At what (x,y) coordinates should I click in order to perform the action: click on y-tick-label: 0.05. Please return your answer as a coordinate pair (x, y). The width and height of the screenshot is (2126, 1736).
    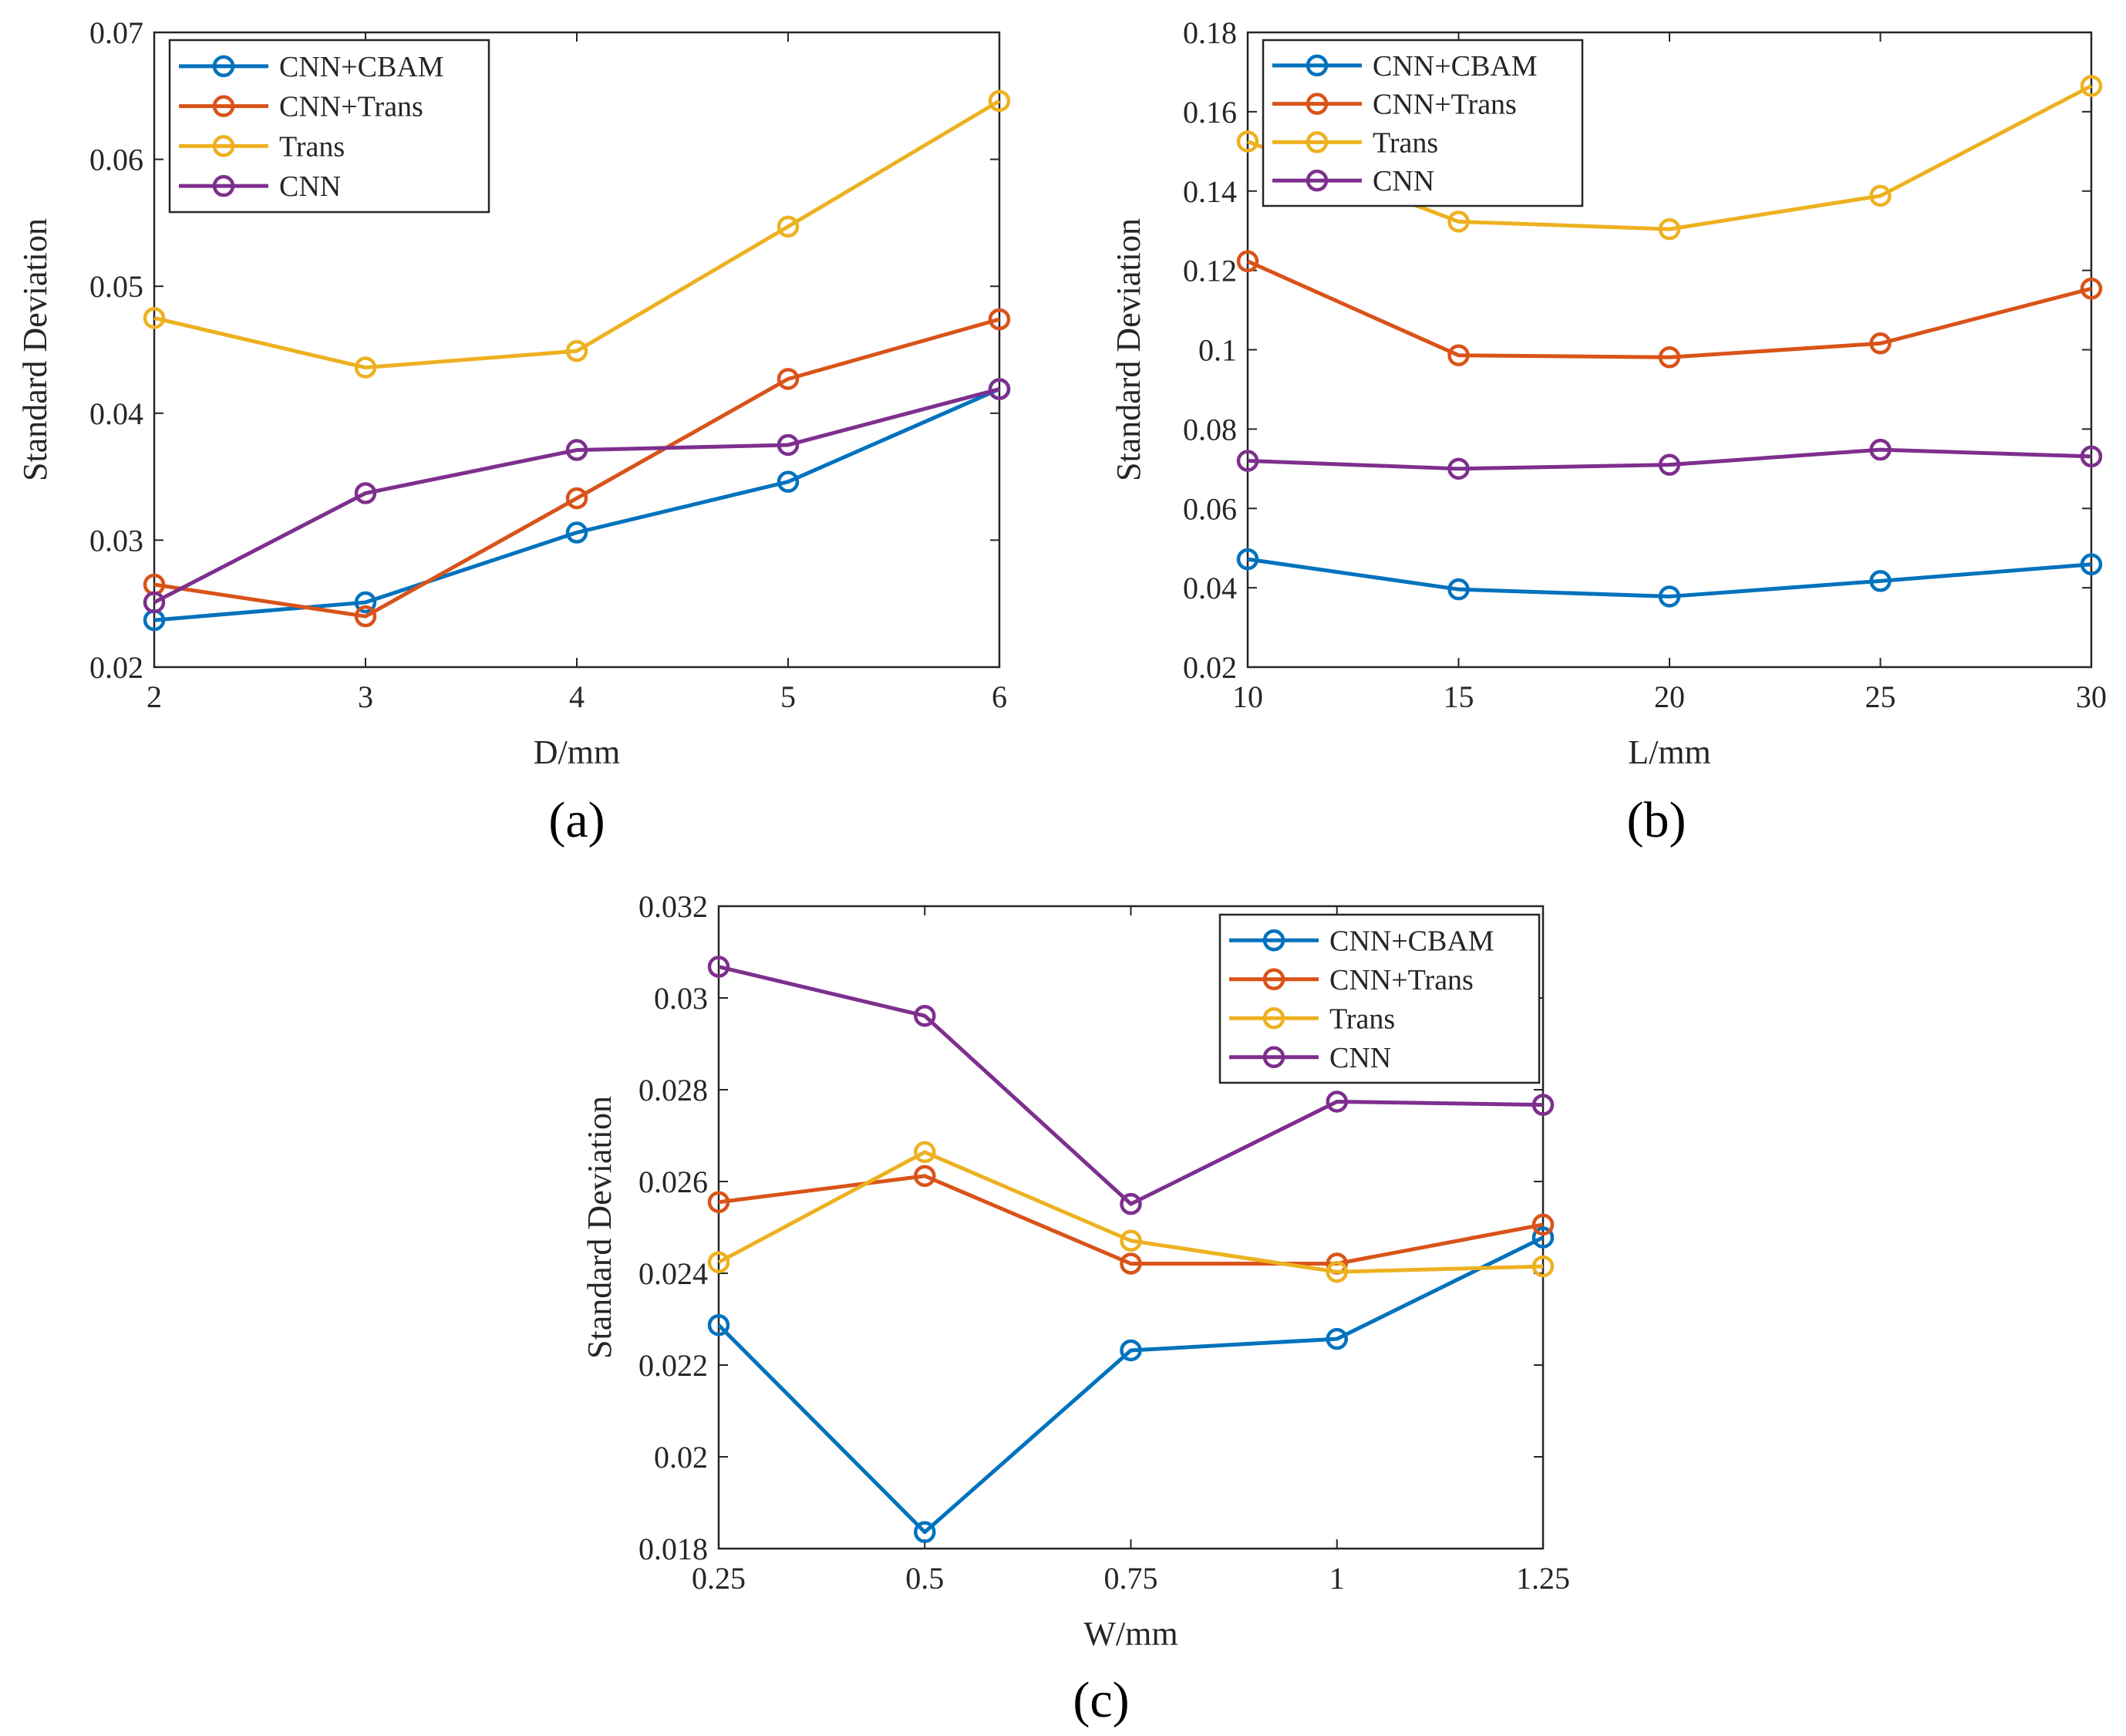
    Looking at the image, I should click on (116, 286).